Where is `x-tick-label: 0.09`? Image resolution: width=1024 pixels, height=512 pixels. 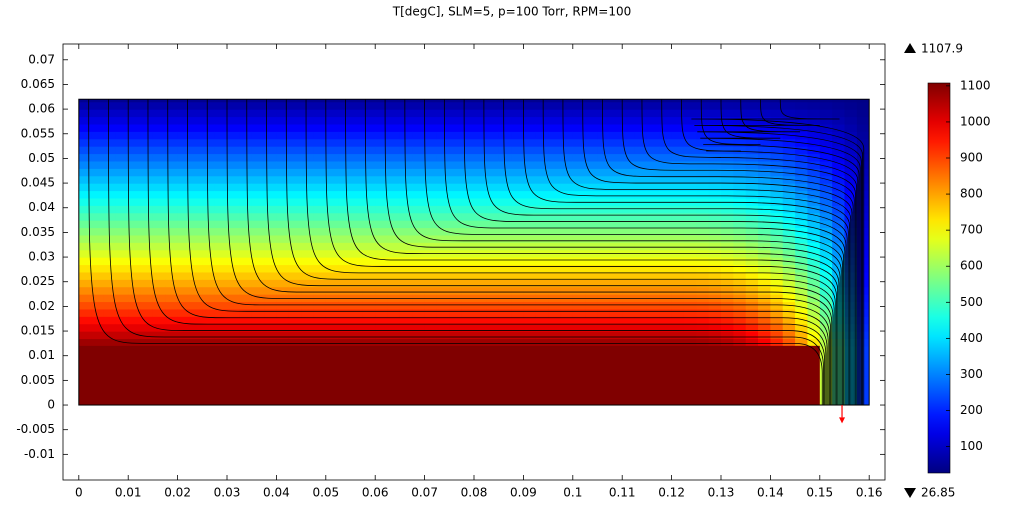 x-tick-label: 0.09 is located at coordinates (523, 493).